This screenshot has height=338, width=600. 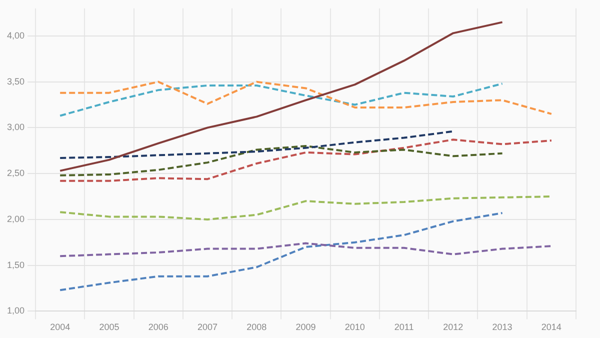 I want to click on x-tick-label: 2013, so click(x=502, y=327).